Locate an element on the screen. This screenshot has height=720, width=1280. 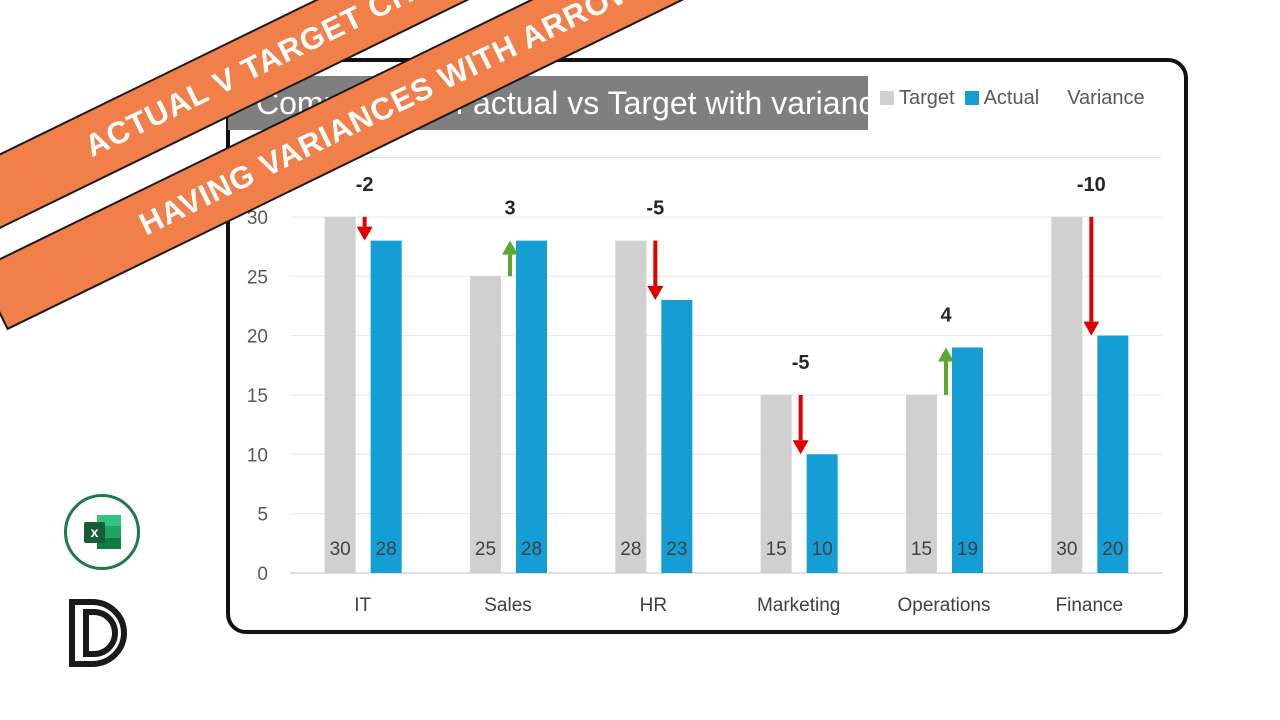
variance-label: -10 is located at coordinates (1091, 185).